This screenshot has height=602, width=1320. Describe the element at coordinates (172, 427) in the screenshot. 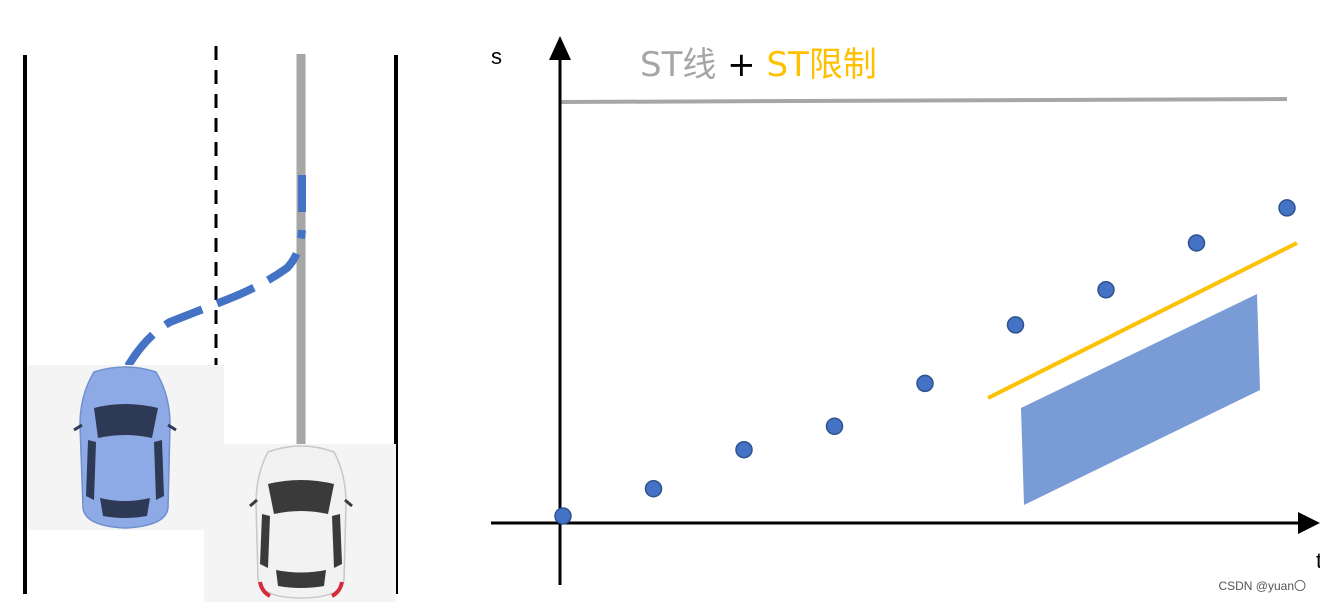

I see `ego-car-right-mirror` at that location.